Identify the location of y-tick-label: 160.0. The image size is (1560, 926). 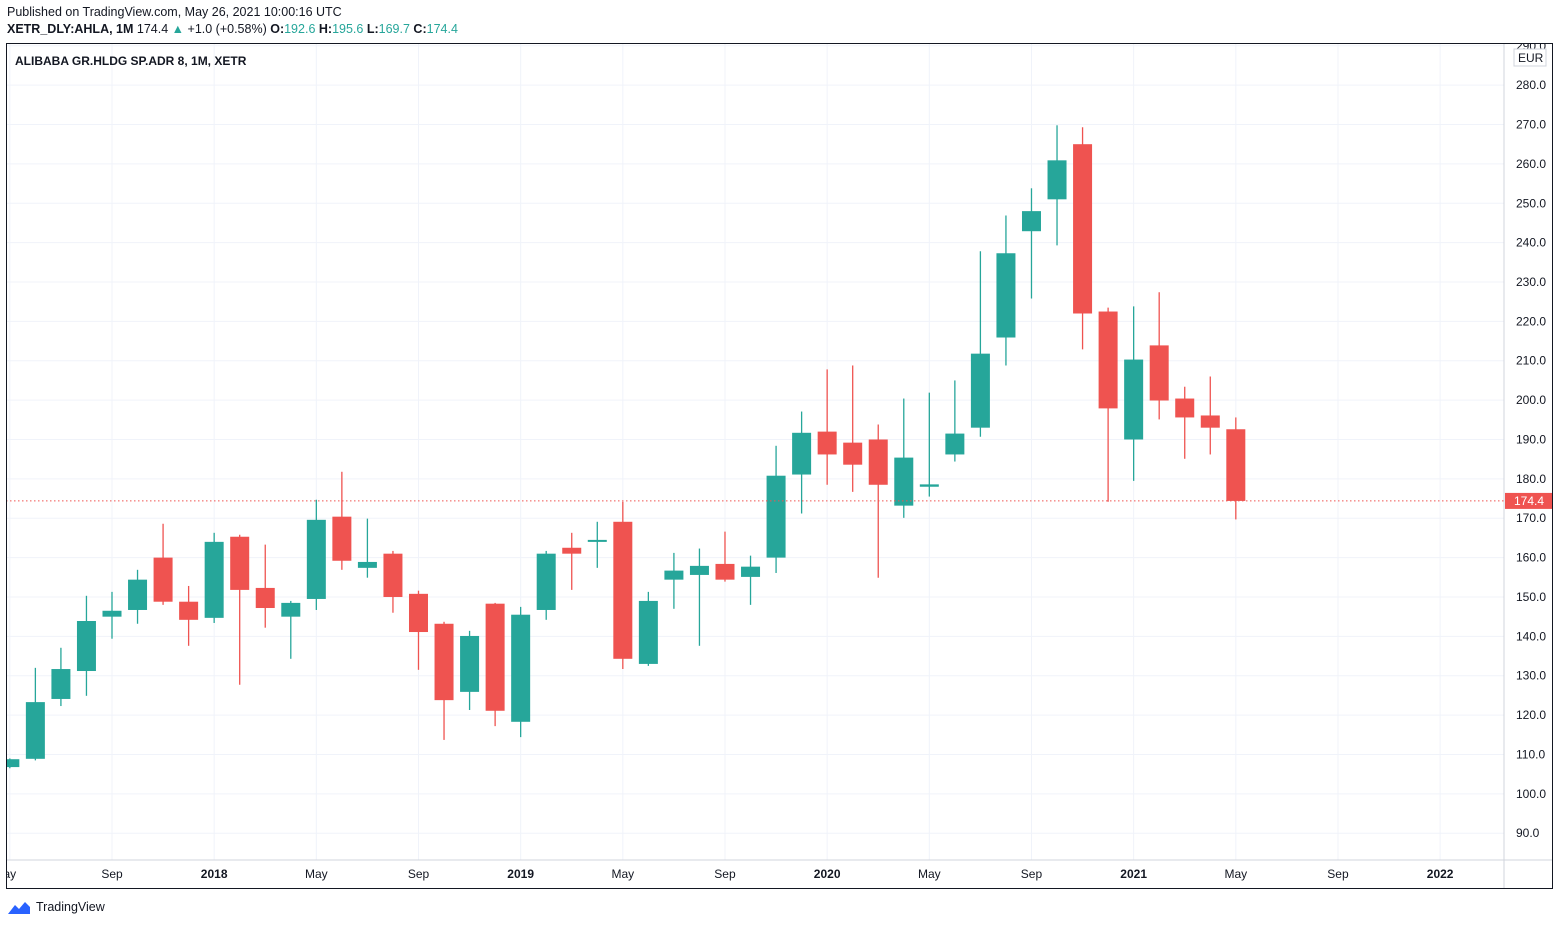
(1531, 558).